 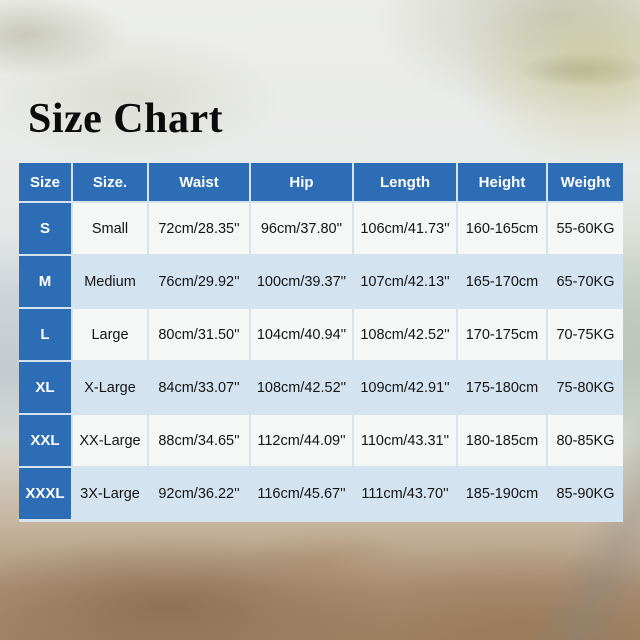 I want to click on table-cell: Medium, so click(x=110, y=281).